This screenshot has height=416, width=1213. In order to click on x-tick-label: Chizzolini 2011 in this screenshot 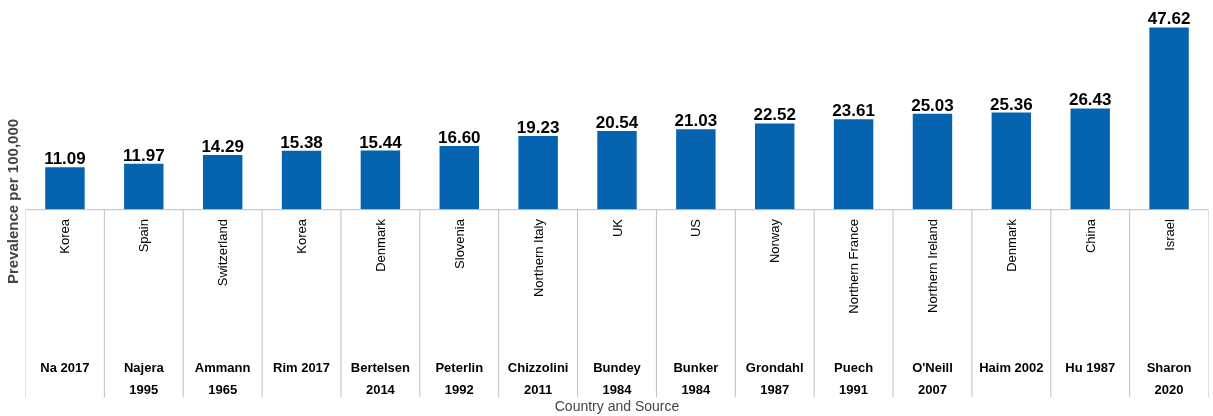, I will do `click(538, 378)`.